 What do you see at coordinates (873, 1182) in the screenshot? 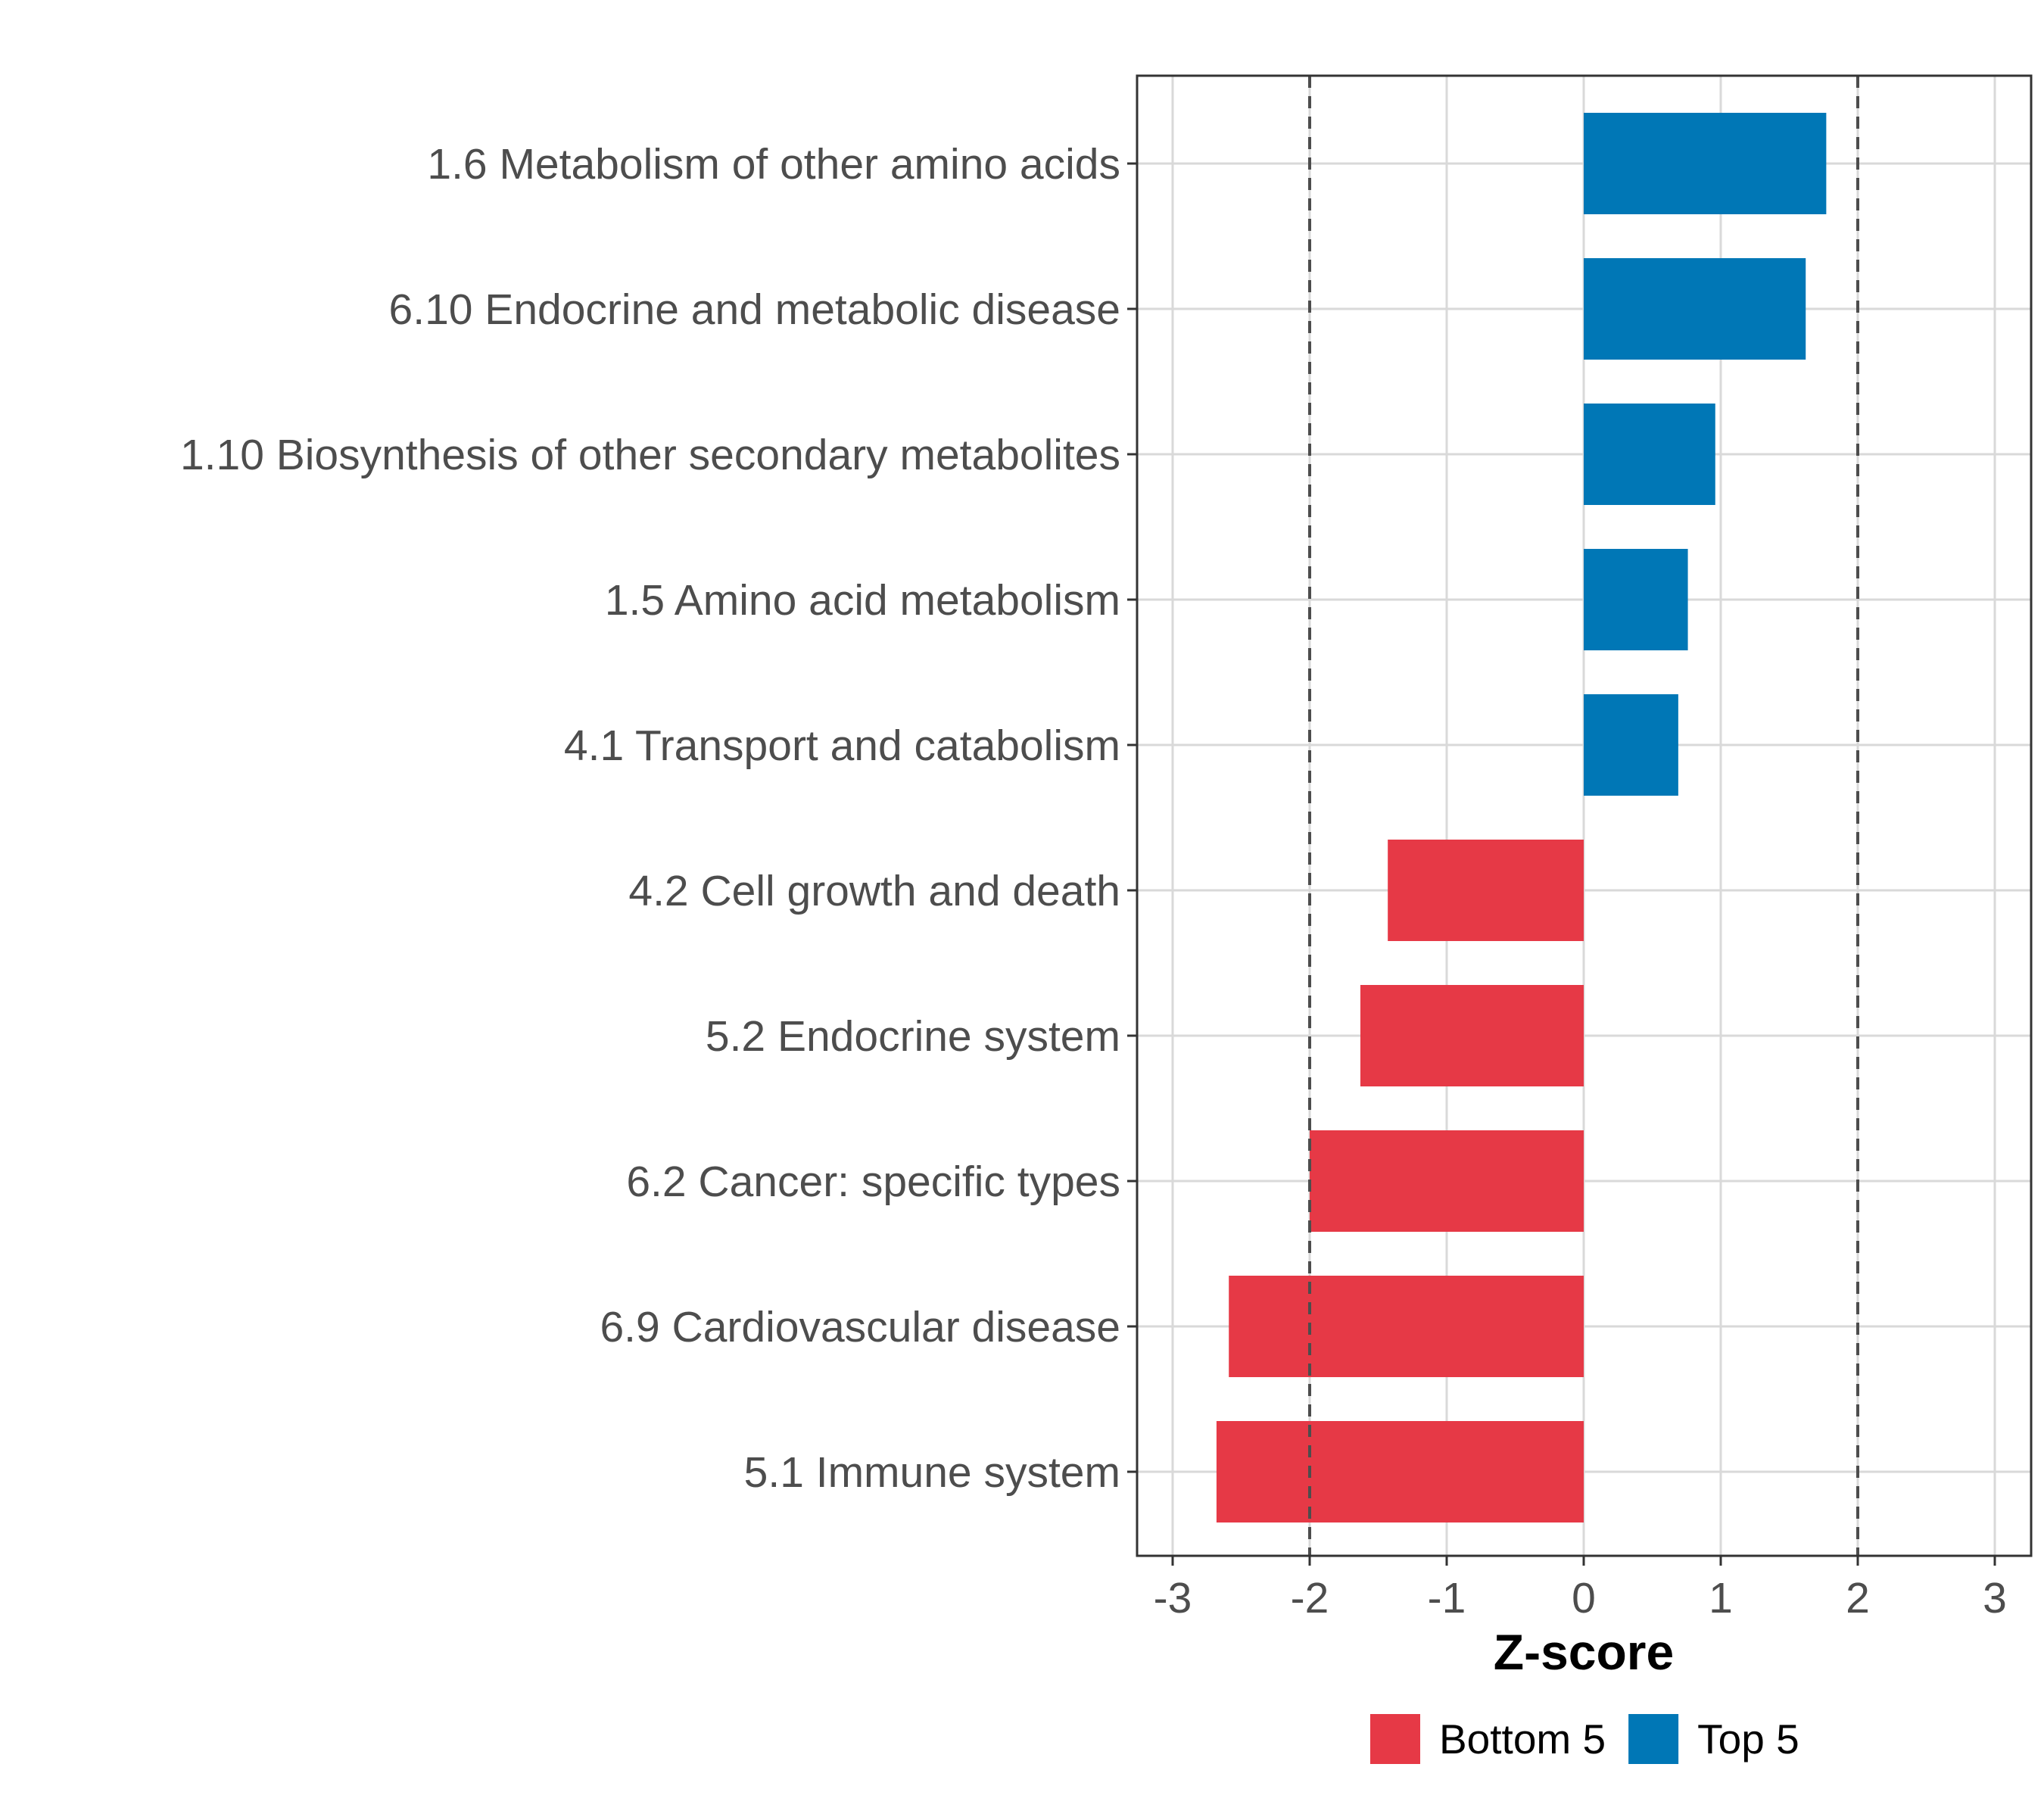
I see `category-label: 6.2 Cancer: specific types` at bounding box center [873, 1182].